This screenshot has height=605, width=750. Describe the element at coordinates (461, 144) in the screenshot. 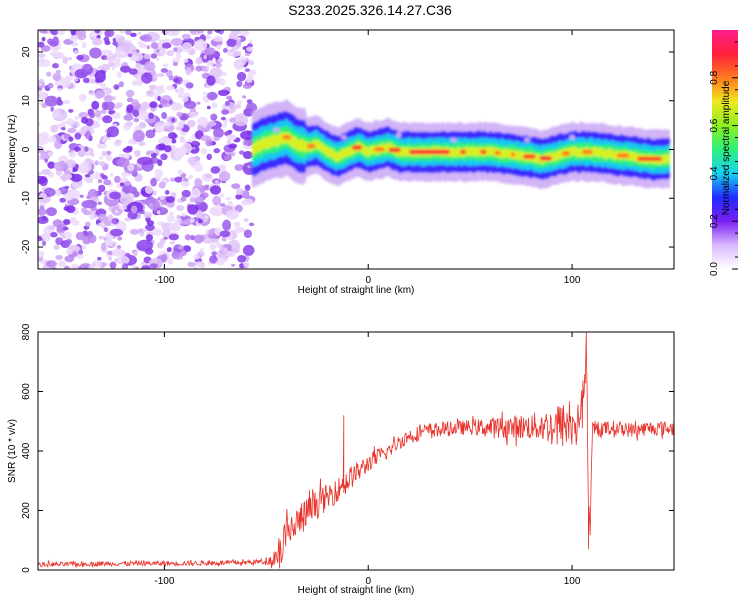

I see `spectral-ridge` at that location.